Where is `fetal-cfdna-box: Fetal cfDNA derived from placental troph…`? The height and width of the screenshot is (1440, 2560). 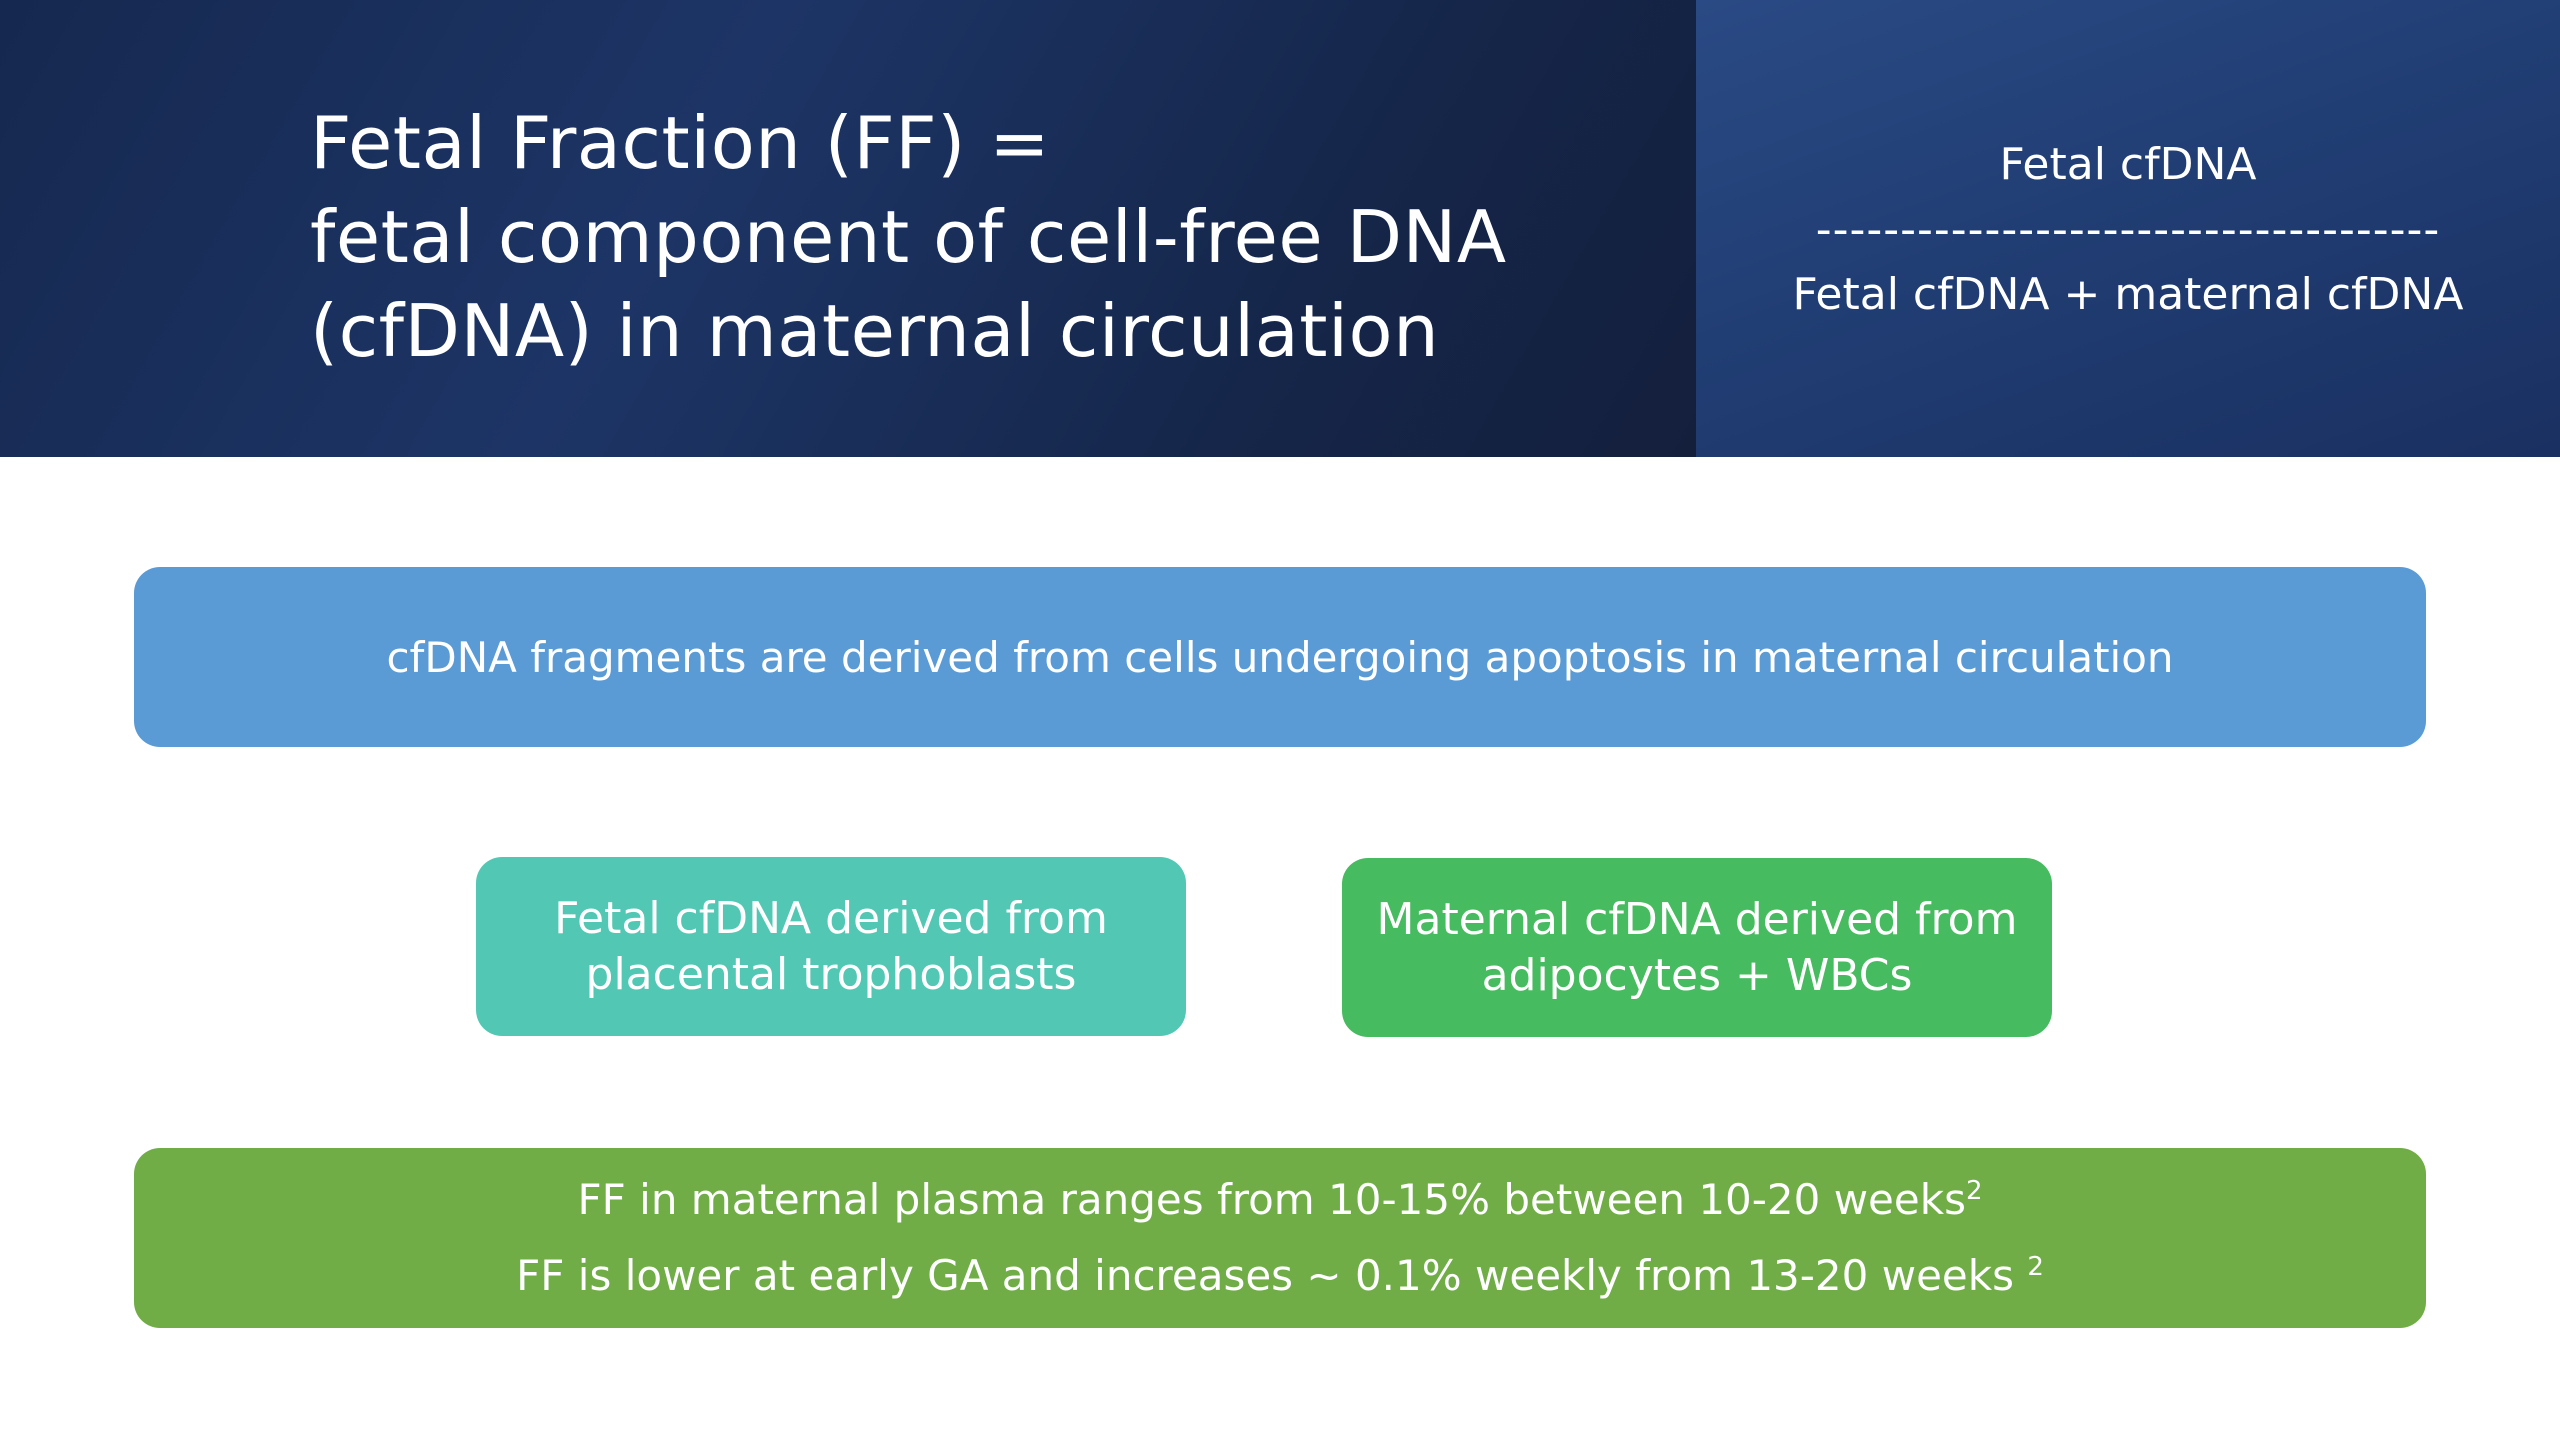
fetal-cfdna-box: Fetal cfDNA derived from placental troph… is located at coordinates (831, 946).